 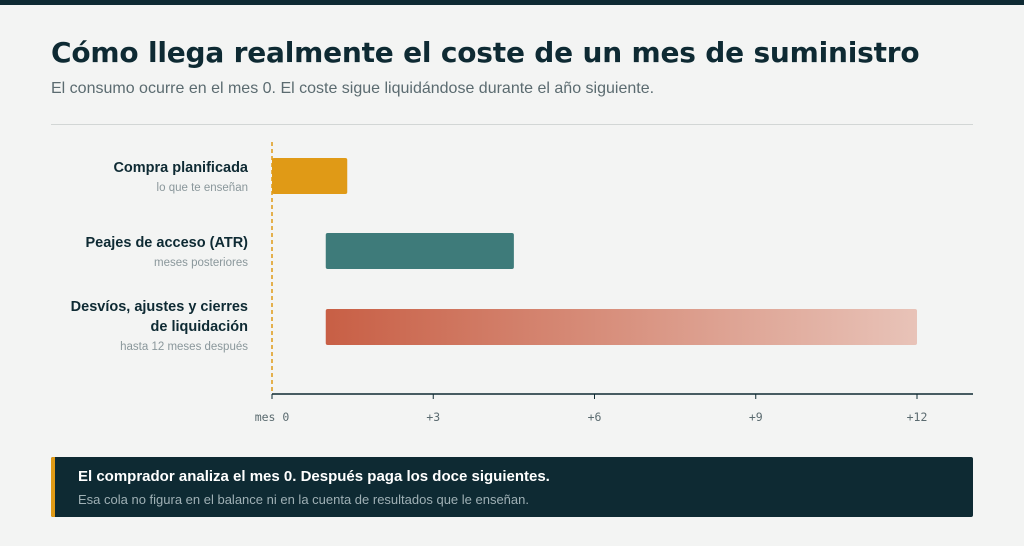 What do you see at coordinates (201, 263) in the screenshot?
I see `bar-sublabel-2: meses posteriores` at bounding box center [201, 263].